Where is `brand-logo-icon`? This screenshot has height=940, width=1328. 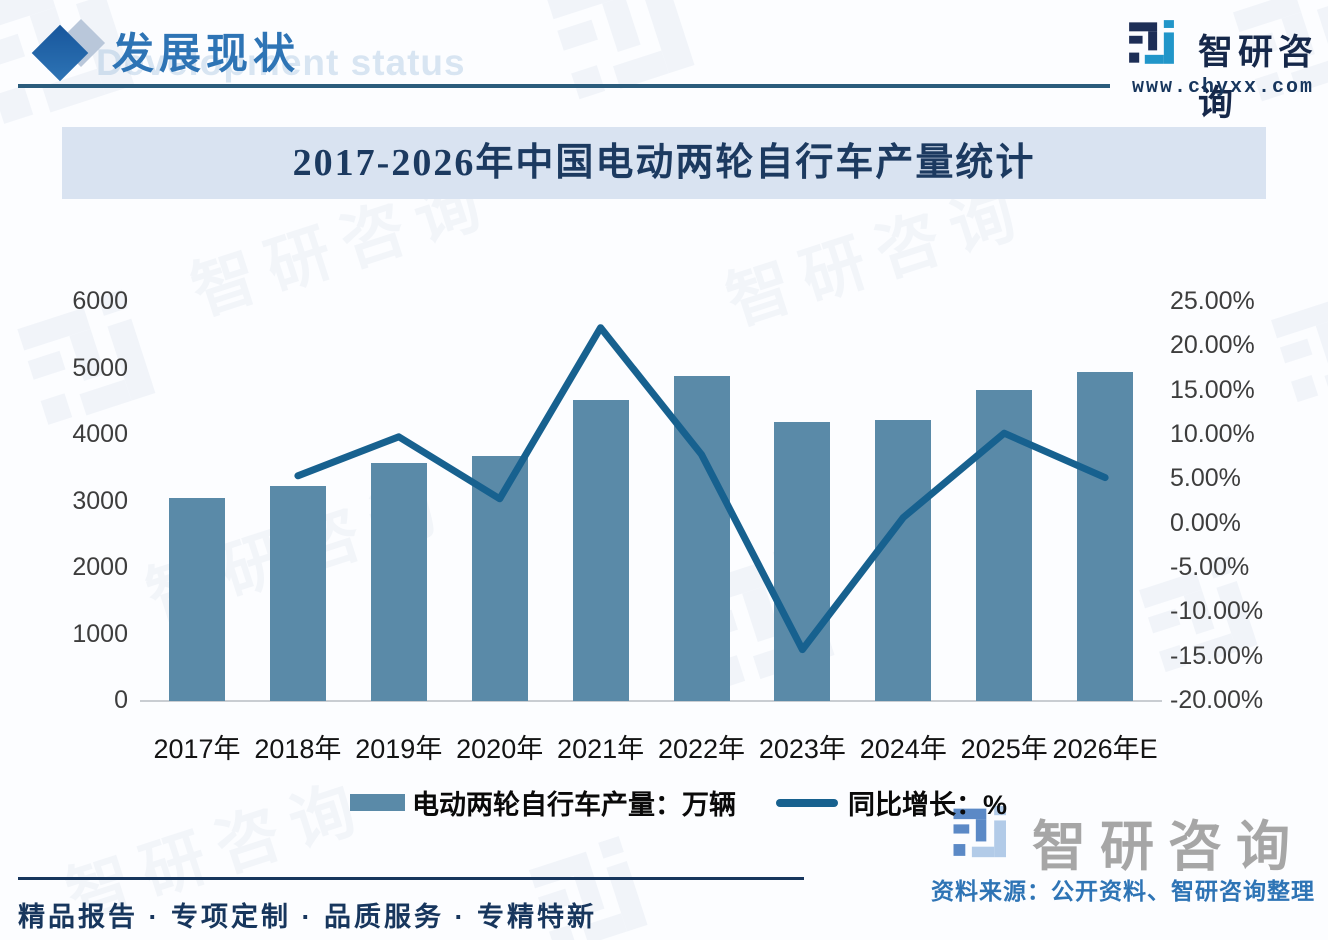 brand-logo-icon is located at coordinates (1156, 49).